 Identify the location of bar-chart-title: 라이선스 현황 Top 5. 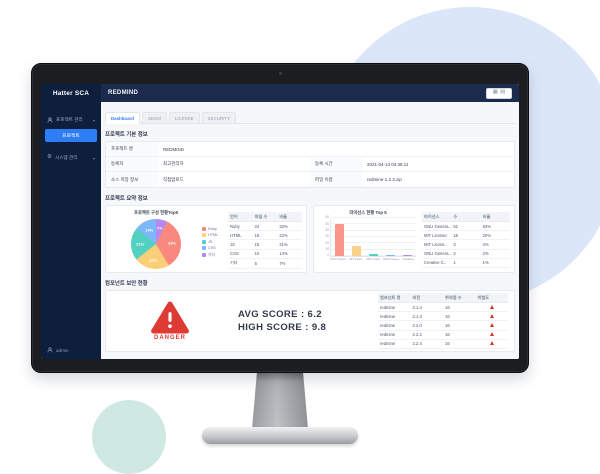
(368, 212).